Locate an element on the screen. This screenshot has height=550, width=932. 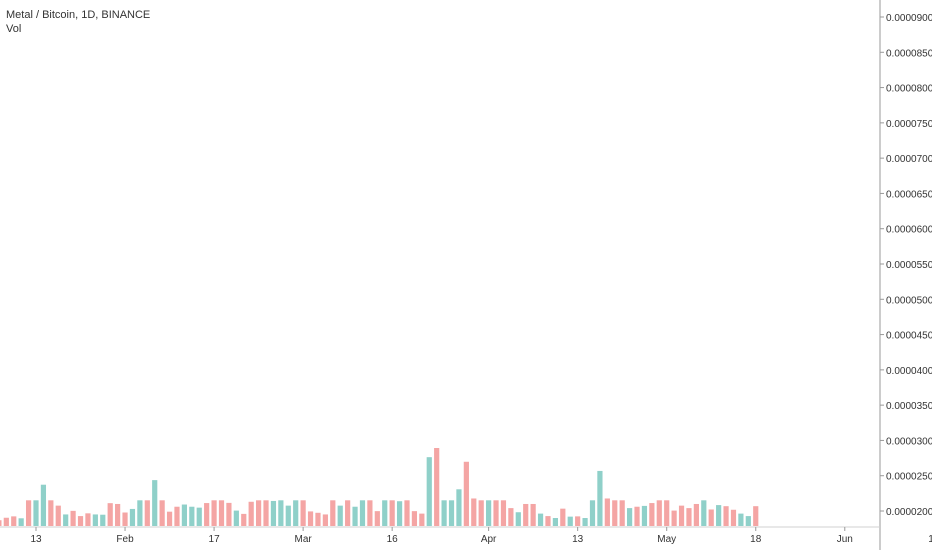
time-tick-label: Jun is located at coordinates (845, 539).